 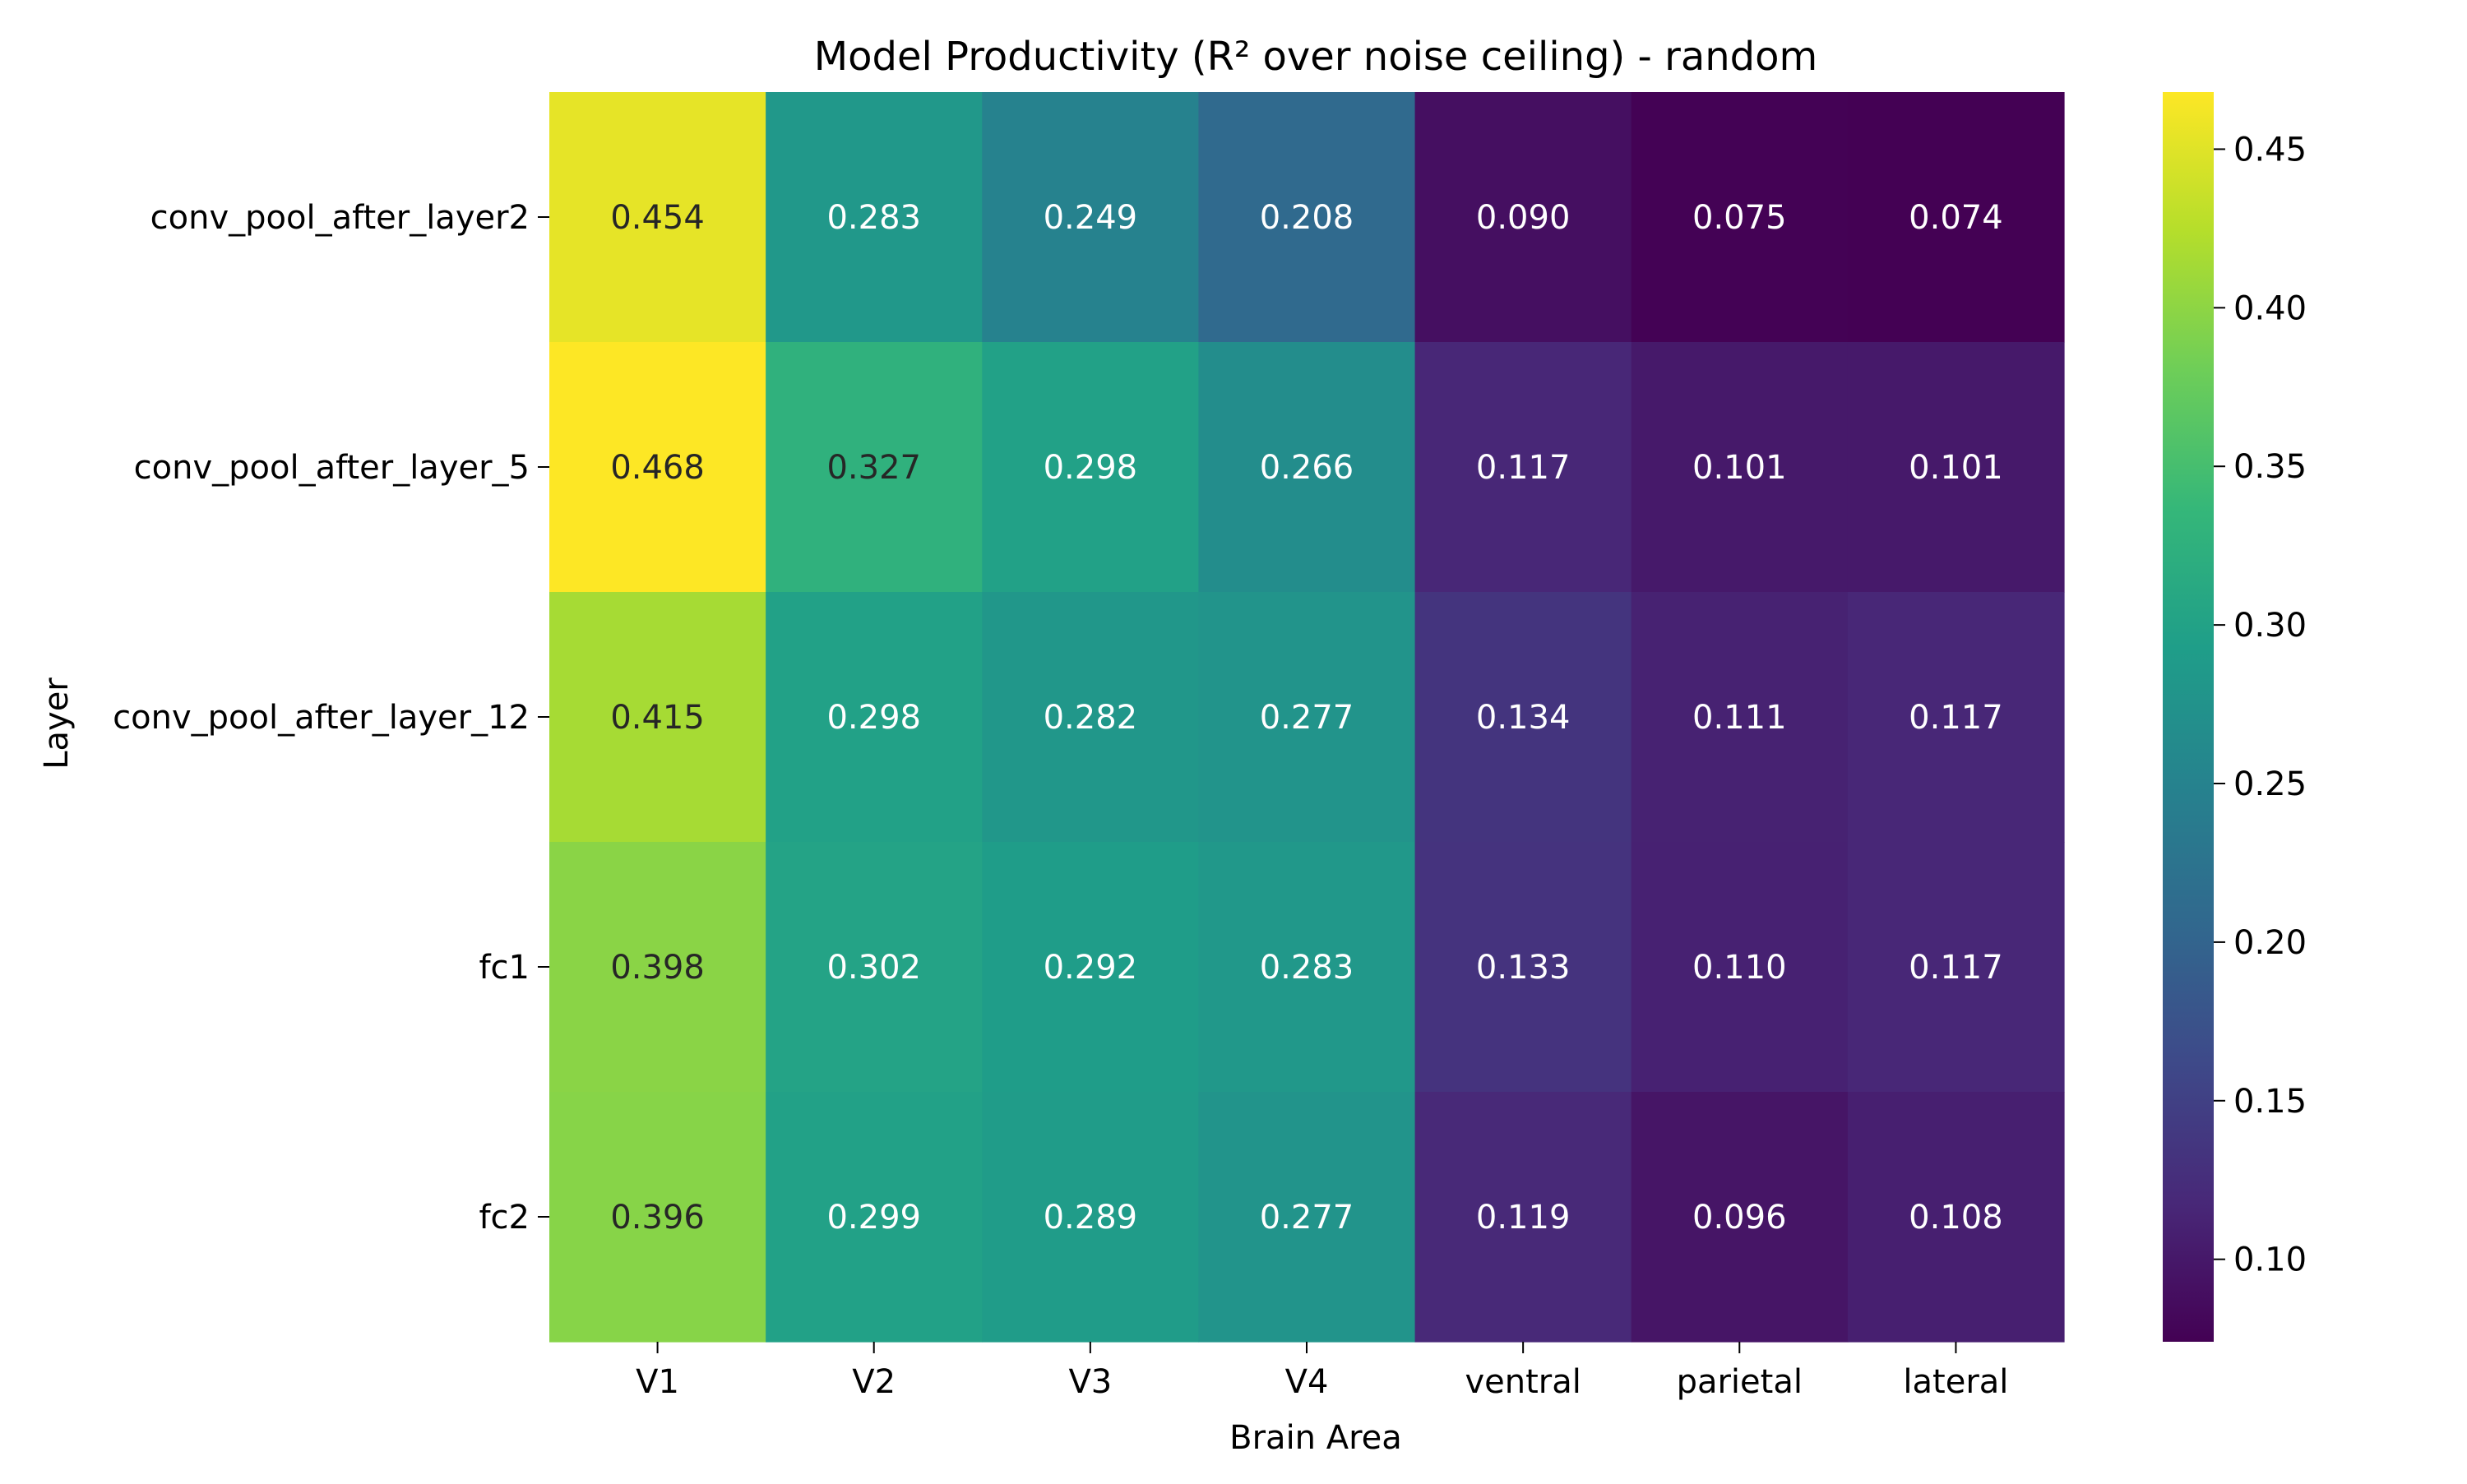 I want to click on x-tick-label-v1: V1, so click(x=657, y=1382).